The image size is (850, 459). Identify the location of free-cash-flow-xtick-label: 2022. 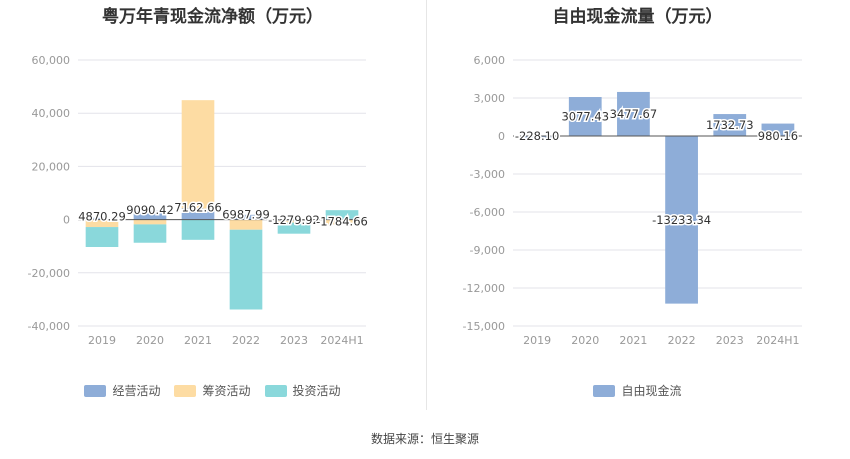
(682, 340).